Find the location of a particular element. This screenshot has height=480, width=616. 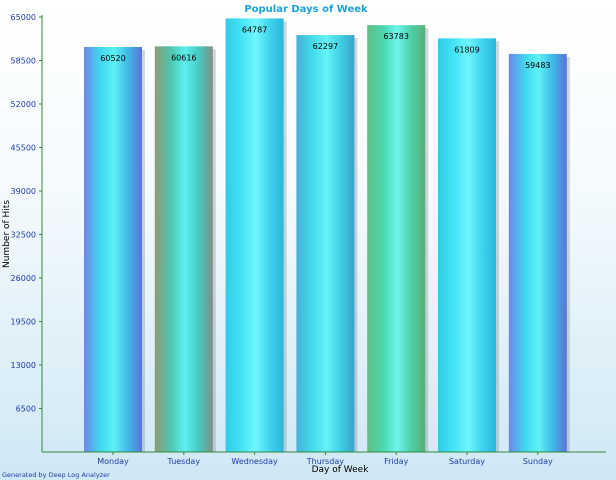

data-label-monday: 60520 is located at coordinates (112, 58).